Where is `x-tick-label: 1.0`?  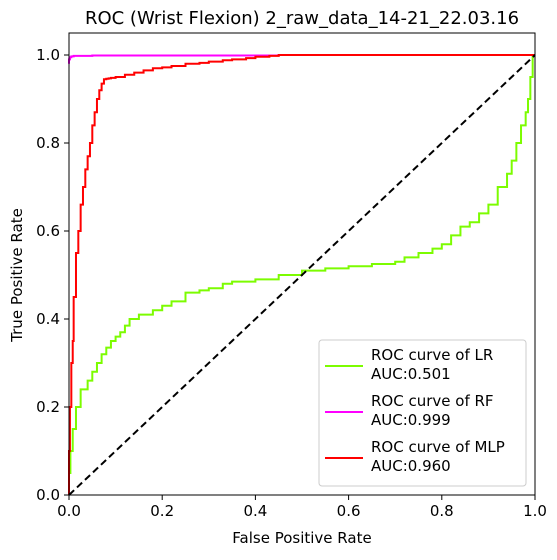
x-tick-label: 1.0 is located at coordinates (535, 511).